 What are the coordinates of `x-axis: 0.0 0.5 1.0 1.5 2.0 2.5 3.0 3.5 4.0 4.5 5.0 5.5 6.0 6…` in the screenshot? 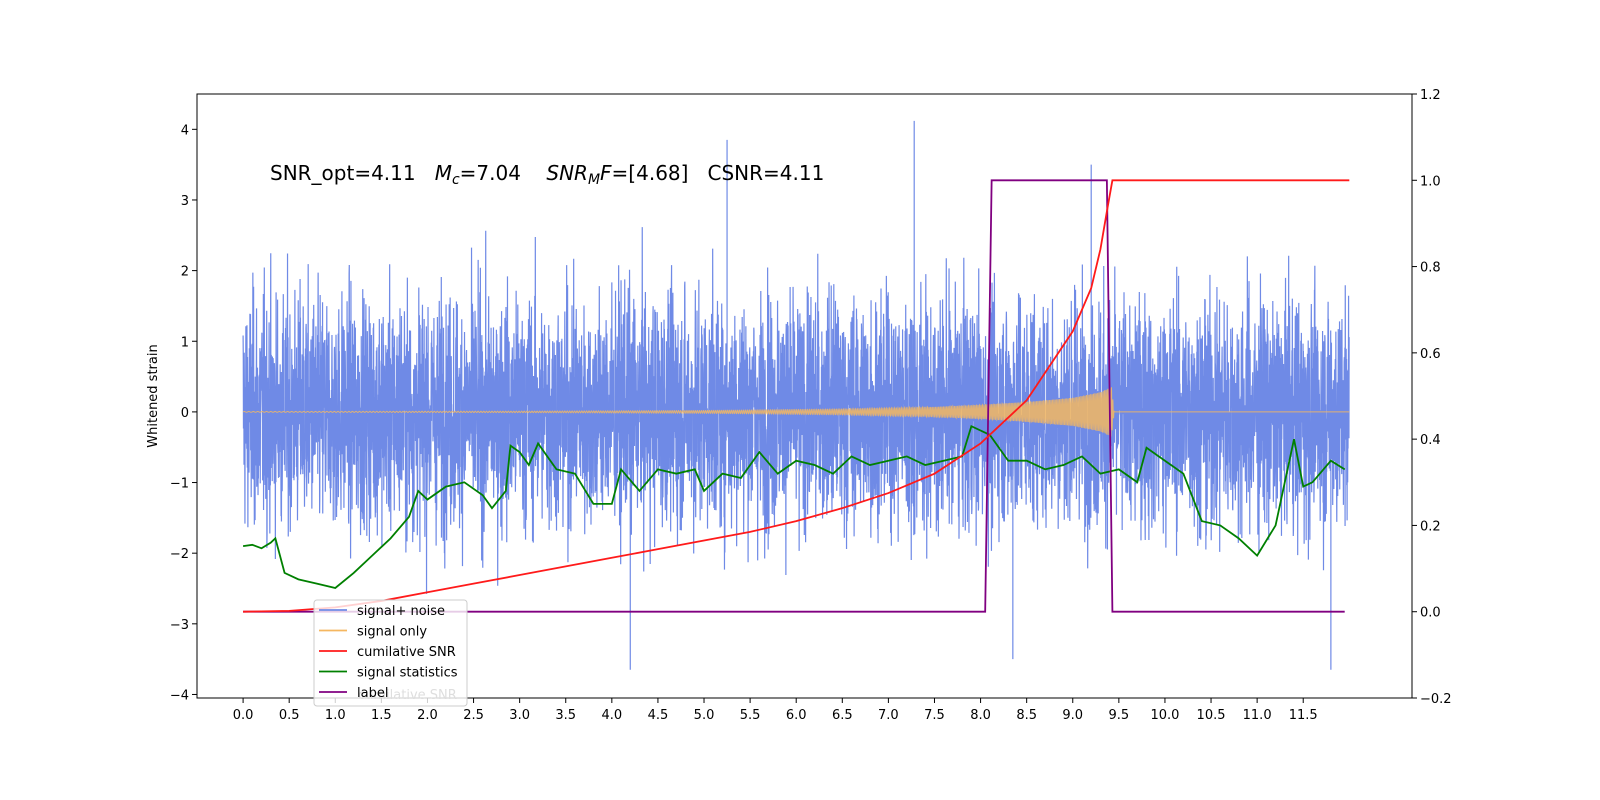 It's located at (775, 710).